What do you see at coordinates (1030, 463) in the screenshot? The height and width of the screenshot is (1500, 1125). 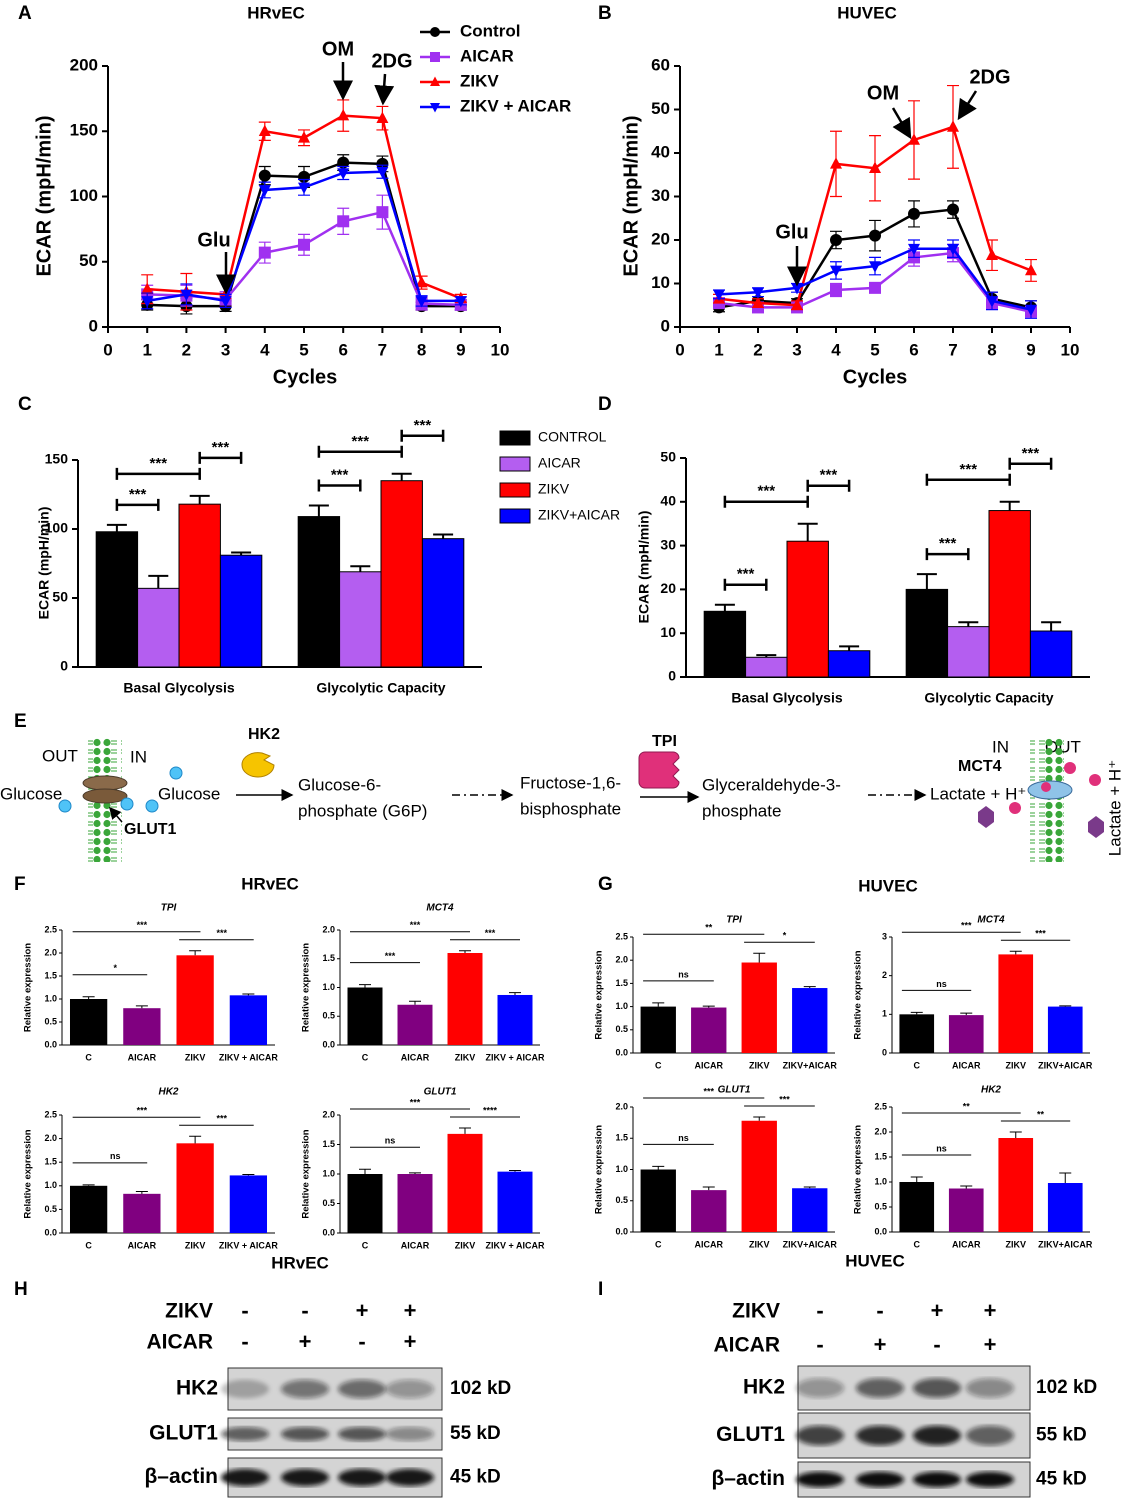 I see `significance-bracket` at bounding box center [1030, 463].